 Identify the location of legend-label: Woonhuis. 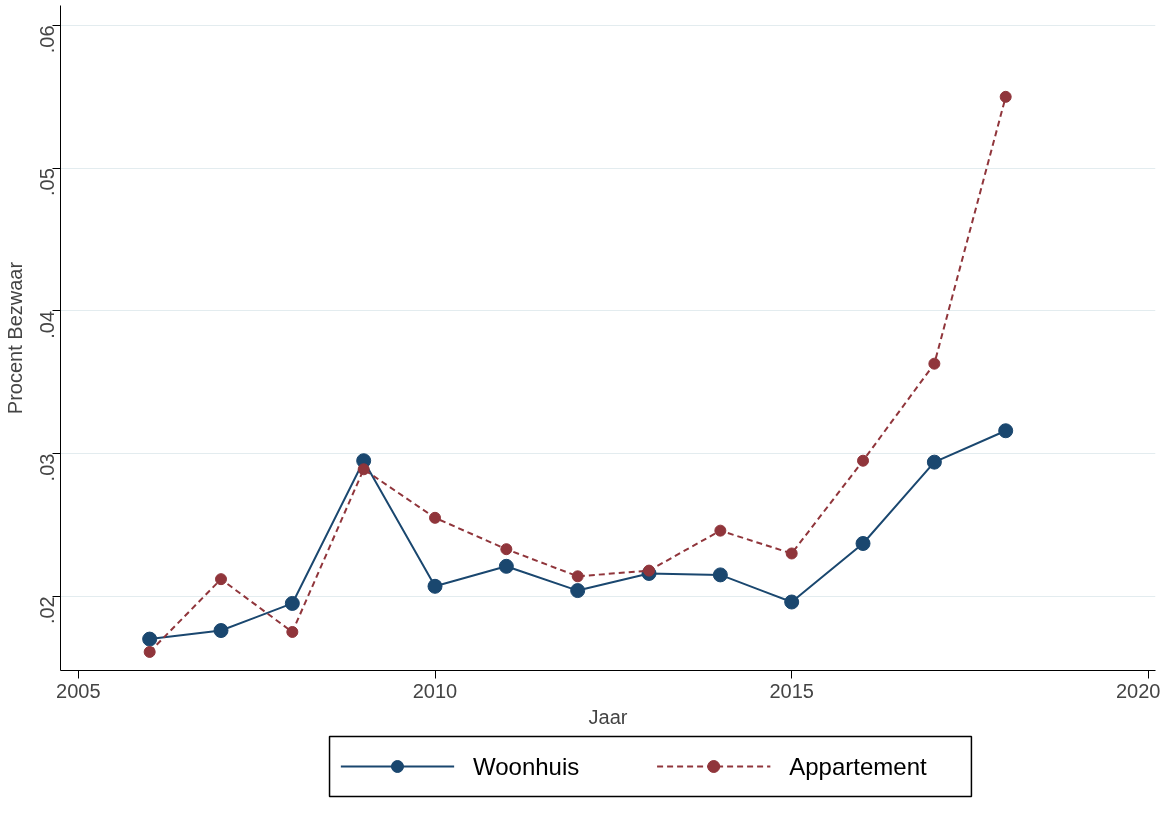
(526, 766).